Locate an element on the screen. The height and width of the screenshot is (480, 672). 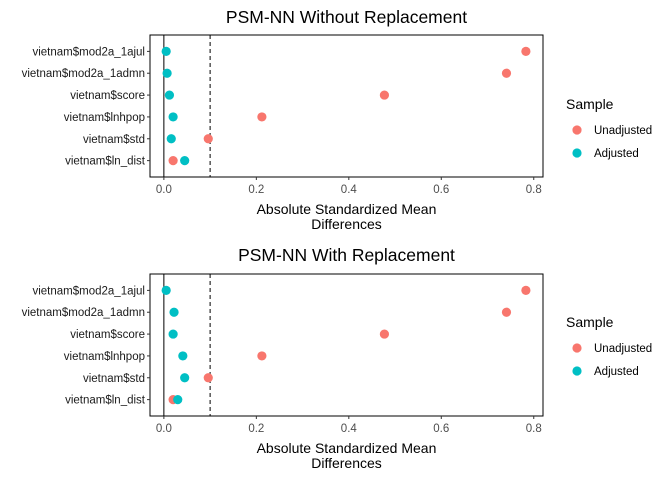
chart-title: PSM-NN With Replacement is located at coordinates (346, 255).